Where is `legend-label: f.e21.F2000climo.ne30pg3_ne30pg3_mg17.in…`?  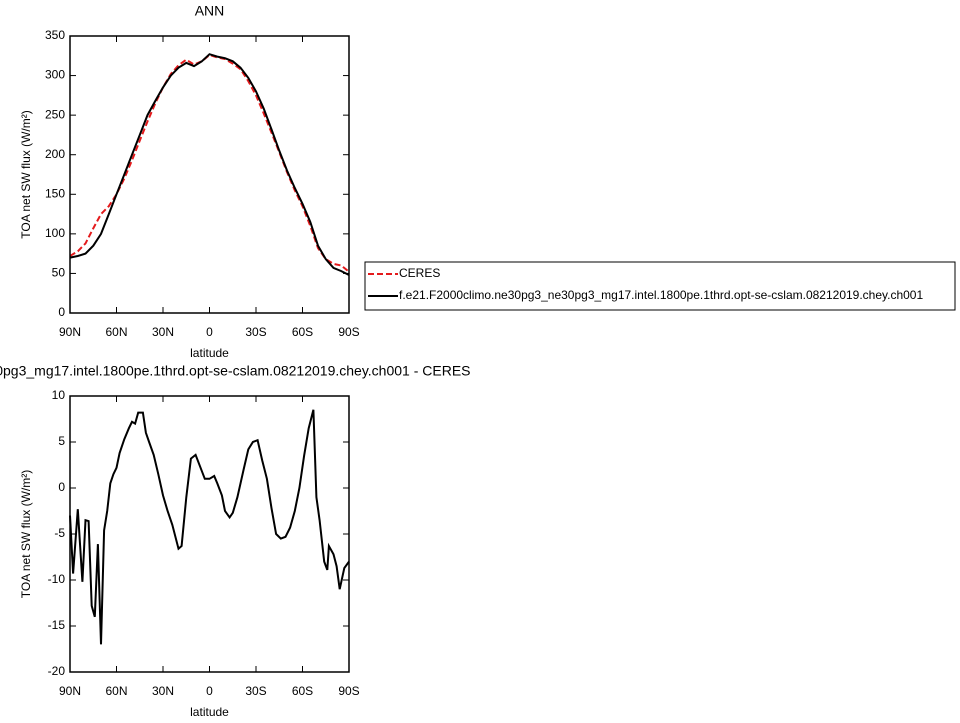 legend-label: f.e21.F2000climo.ne30pg3_ne30pg3_mg17.in… is located at coordinates (661, 295).